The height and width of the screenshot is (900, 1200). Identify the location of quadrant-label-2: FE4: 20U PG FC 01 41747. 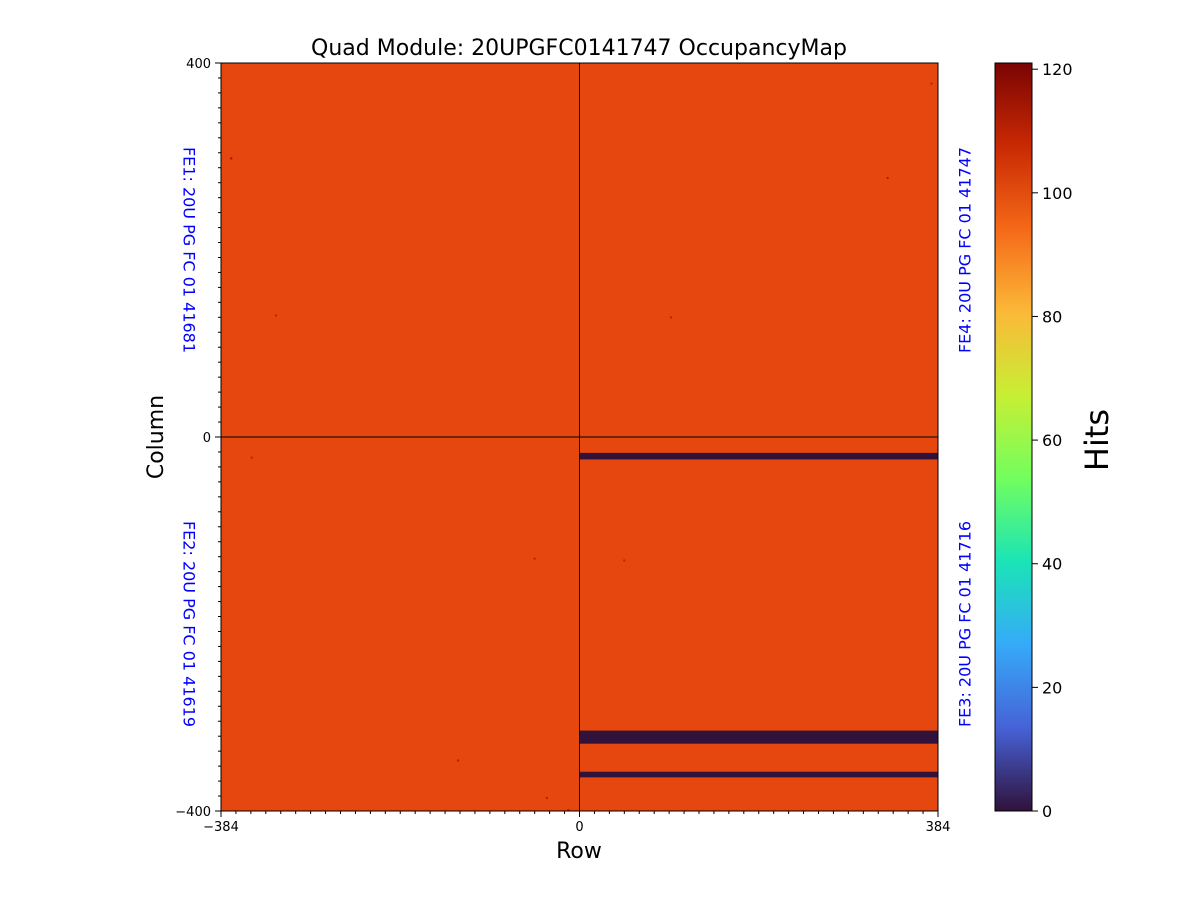
(965, 250).